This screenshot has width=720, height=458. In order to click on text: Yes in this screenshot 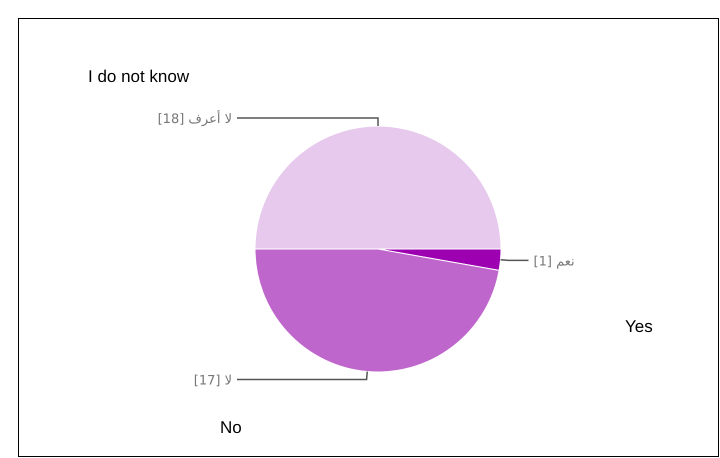, I will do `click(639, 326)`.